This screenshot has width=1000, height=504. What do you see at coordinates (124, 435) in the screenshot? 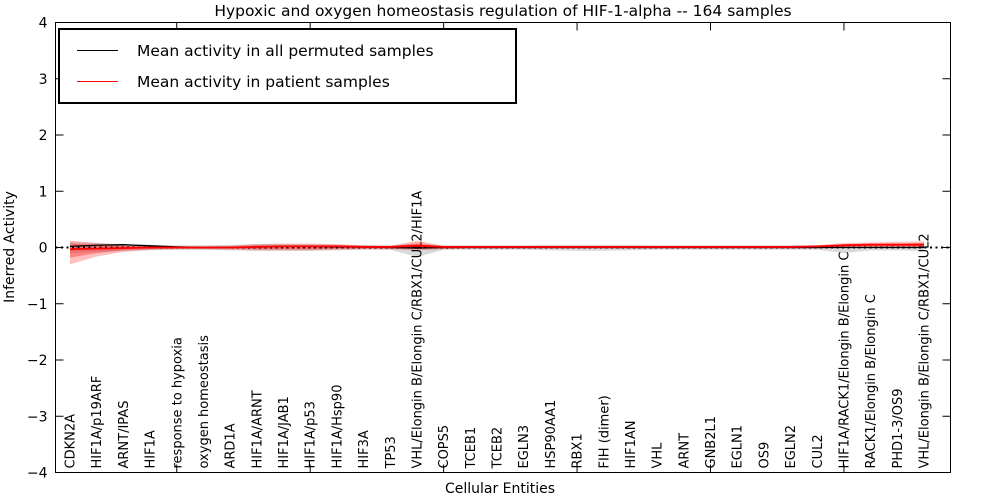
I see `x-category-label: ARNT/IPAS` at bounding box center [124, 435].